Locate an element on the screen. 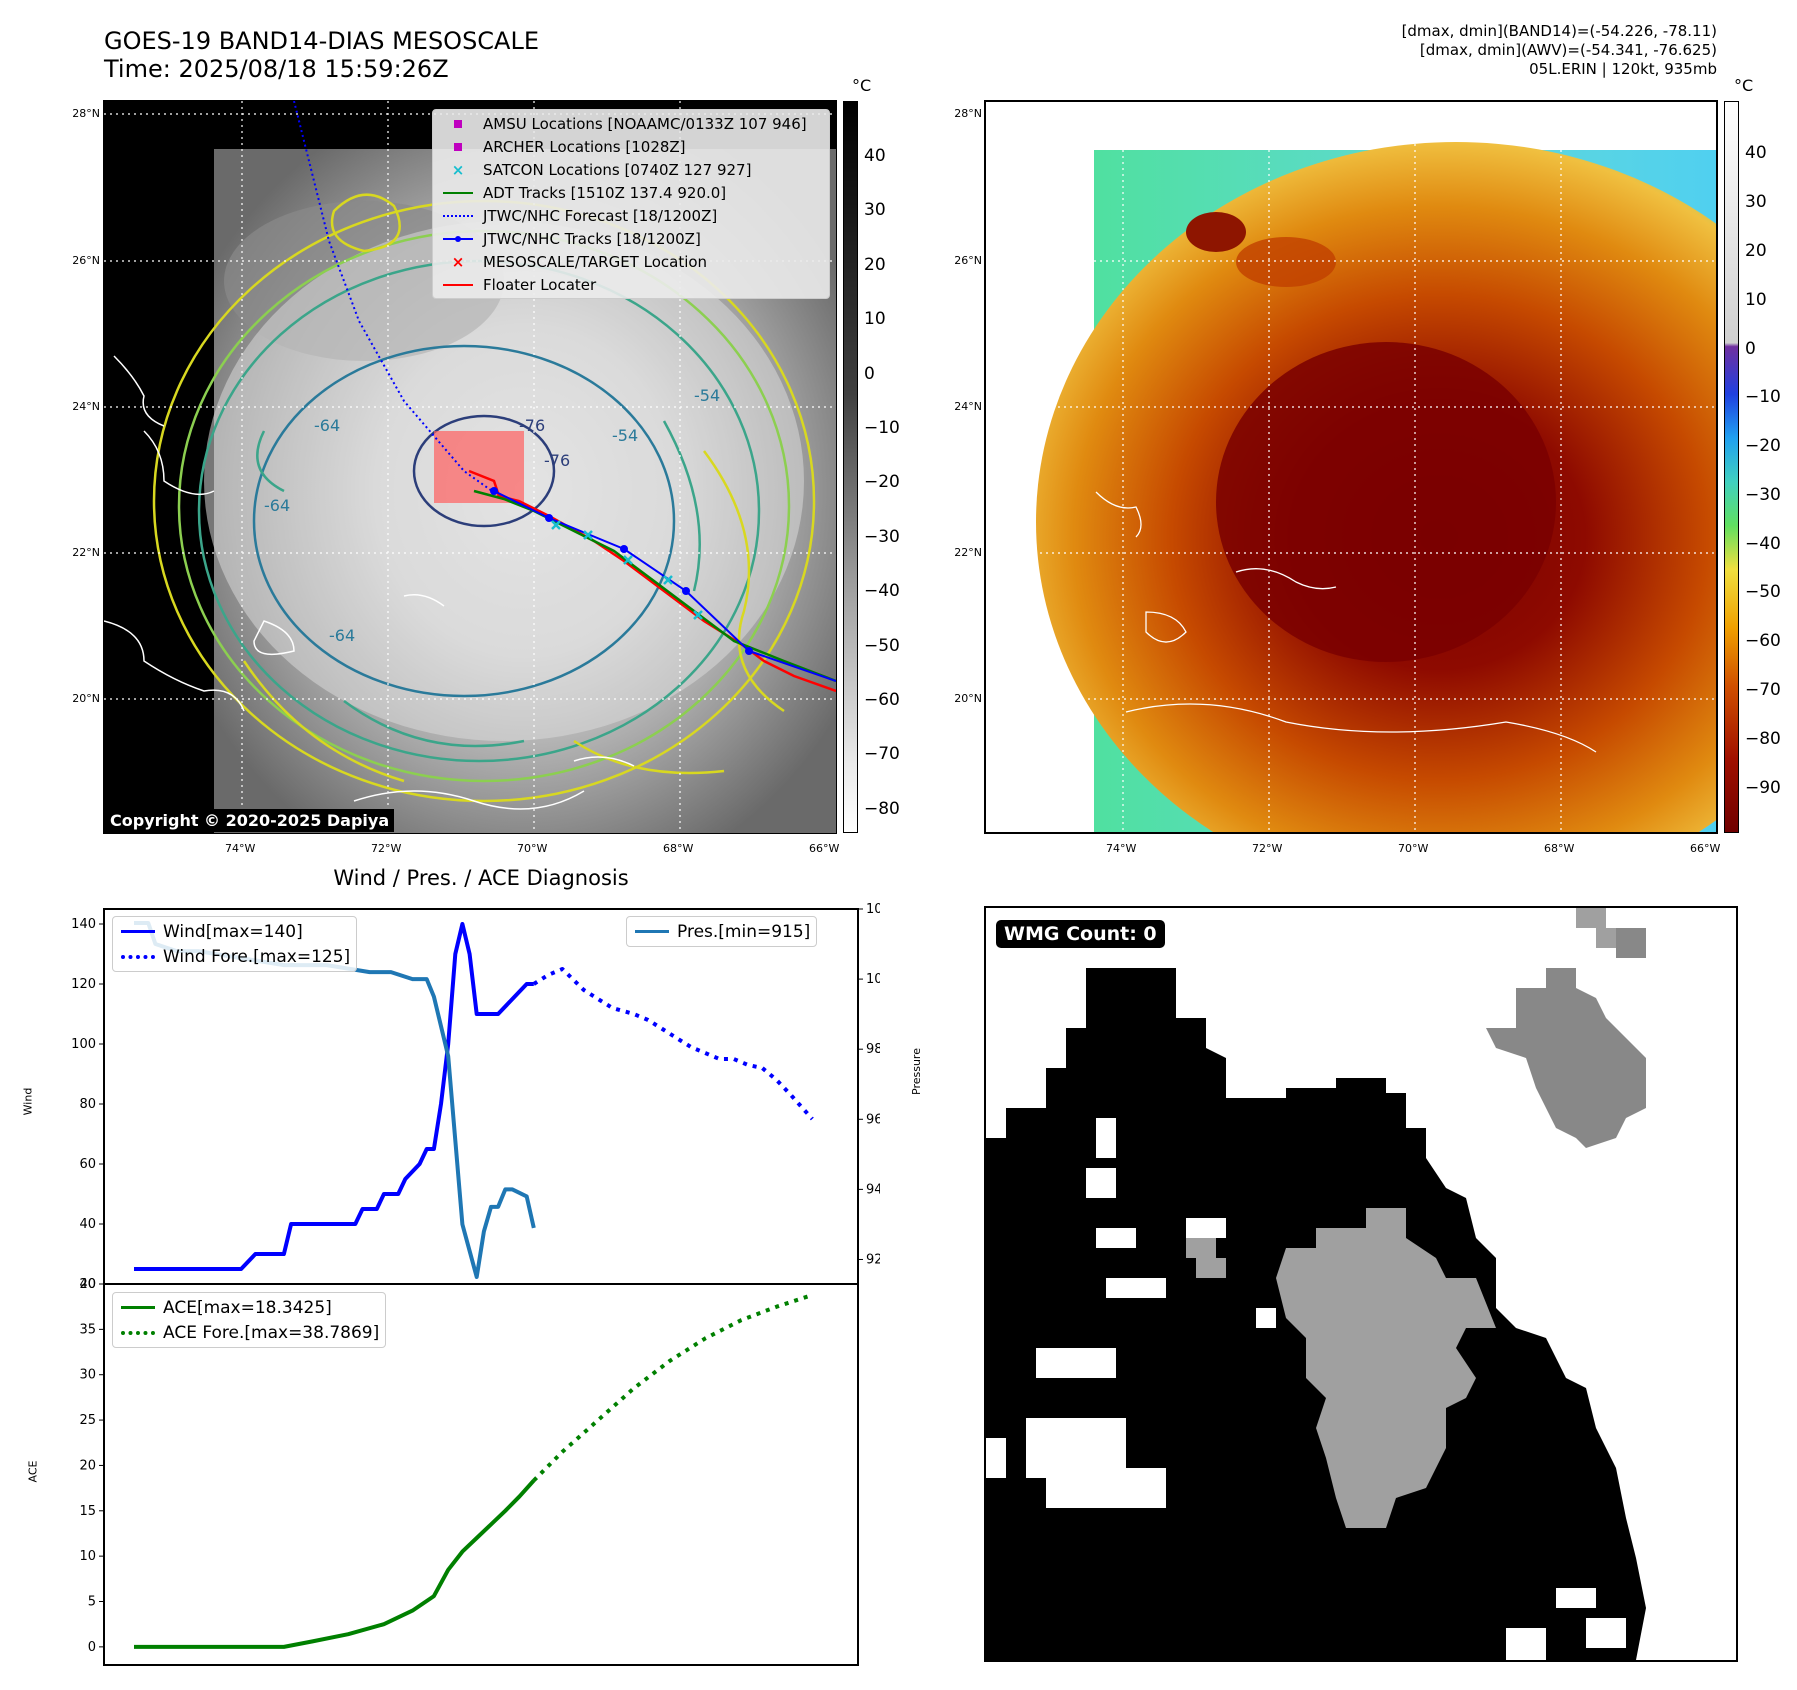  legend-label: JTWC/NHC Tracks [18/1200Z] is located at coordinates (592, 238).